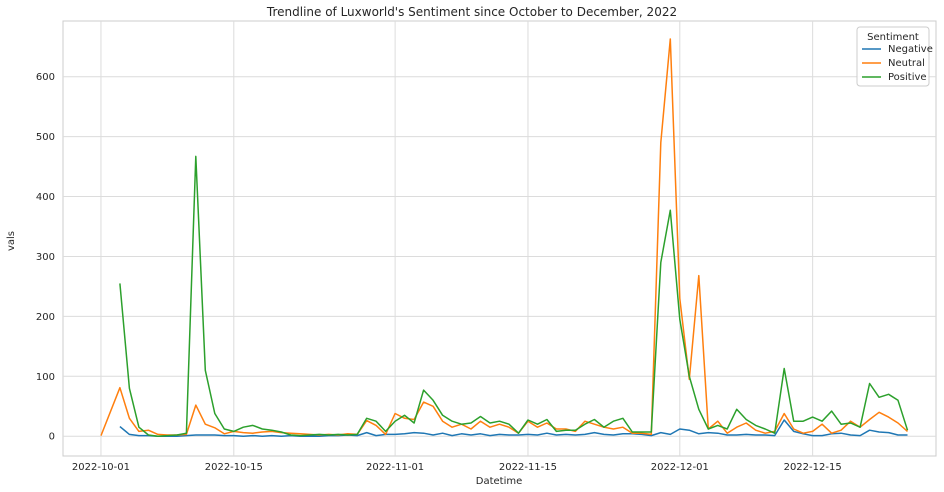 The width and height of the screenshot is (944, 492). I want to click on legend-entries: Negative Neutral Positive, so click(897, 63).